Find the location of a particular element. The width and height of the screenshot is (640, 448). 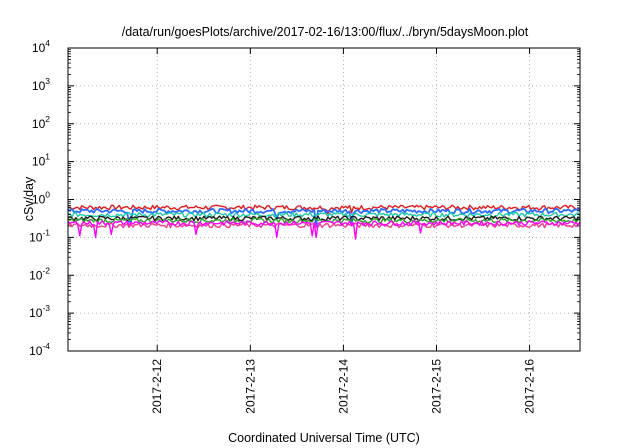

y-tick-label: 10⁻³ is located at coordinates (39, 311).